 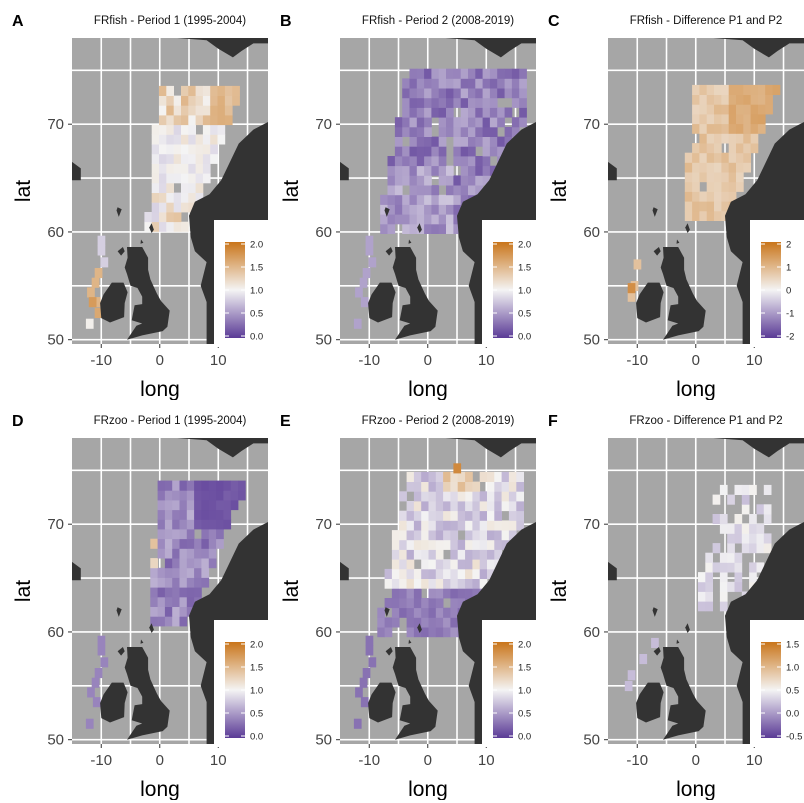 I want to click on panel-label: A, so click(x=18, y=21).